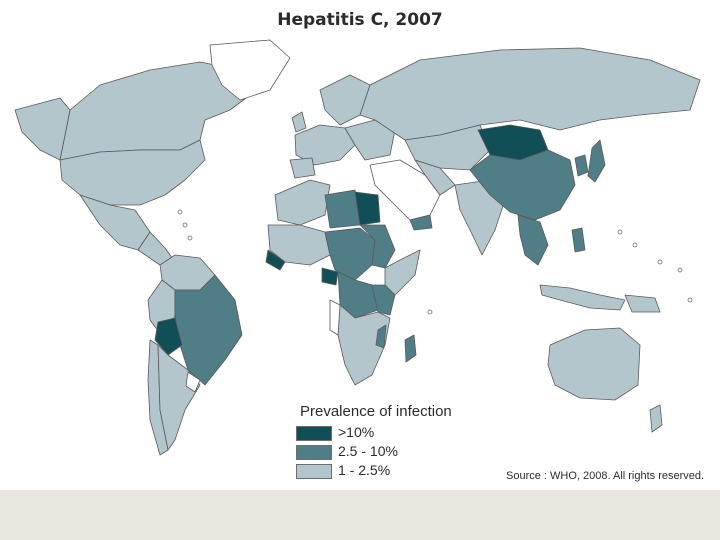  I want to click on region-uruguay, so click(193, 382).